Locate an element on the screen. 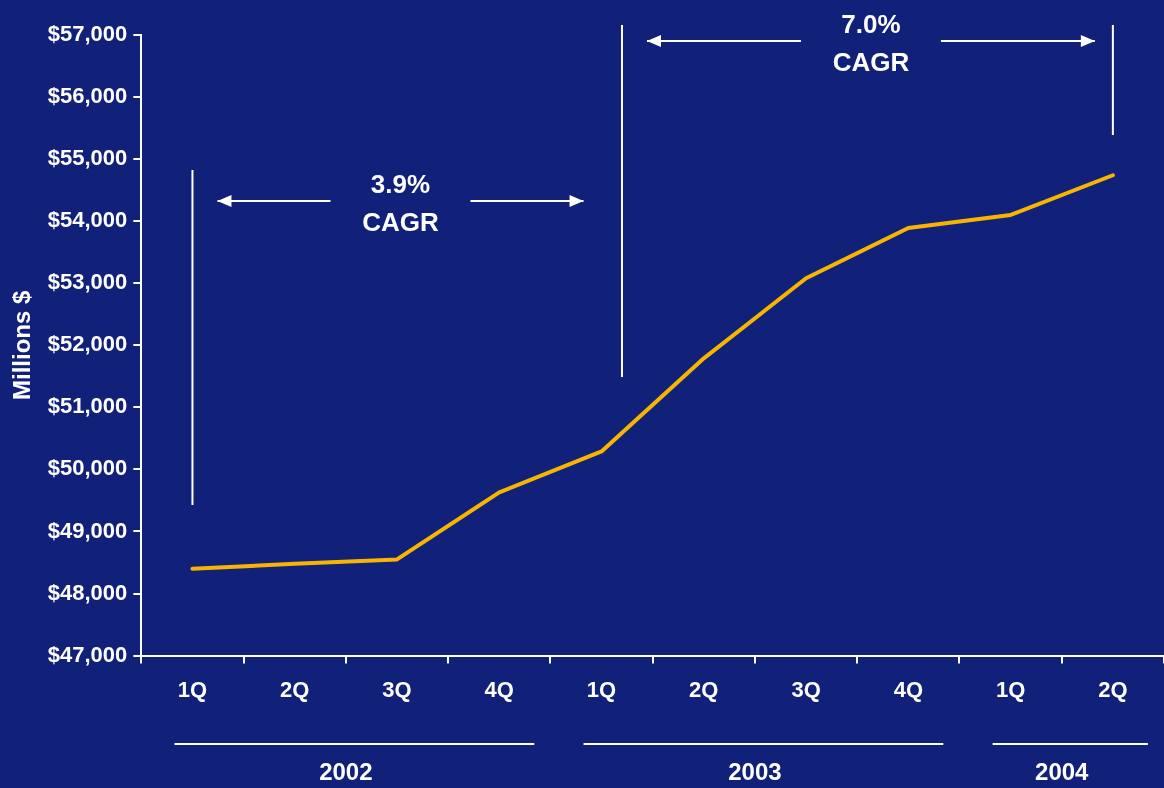  y-tick-label: $50,000 is located at coordinates (87, 468).